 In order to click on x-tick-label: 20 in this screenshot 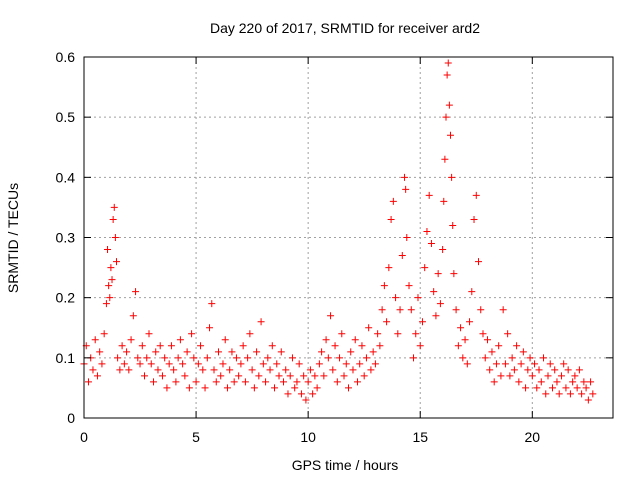, I will do `click(533, 437)`.